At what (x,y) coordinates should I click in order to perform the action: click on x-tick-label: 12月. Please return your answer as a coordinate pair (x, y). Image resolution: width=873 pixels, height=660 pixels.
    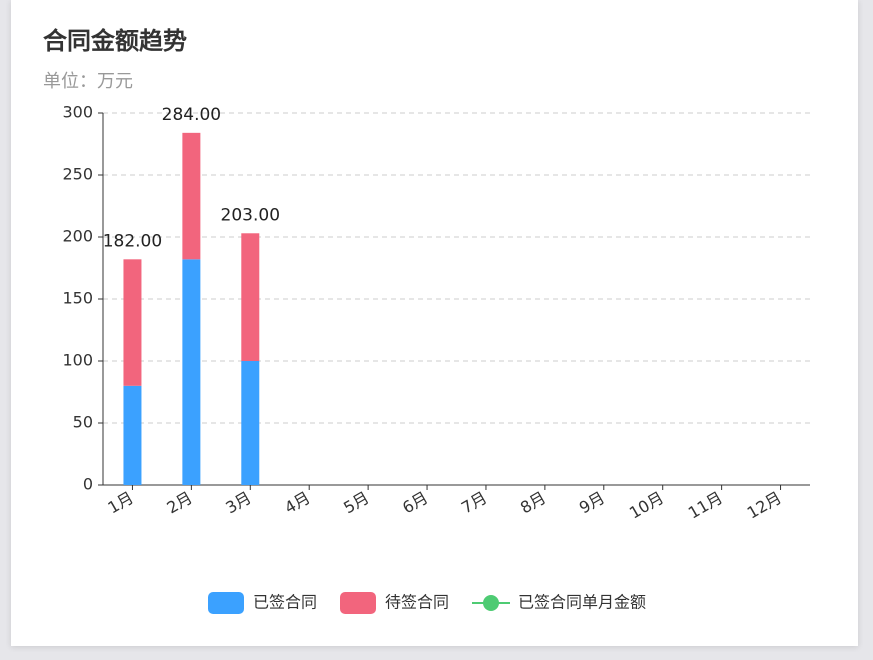
    Looking at the image, I should click on (764, 505).